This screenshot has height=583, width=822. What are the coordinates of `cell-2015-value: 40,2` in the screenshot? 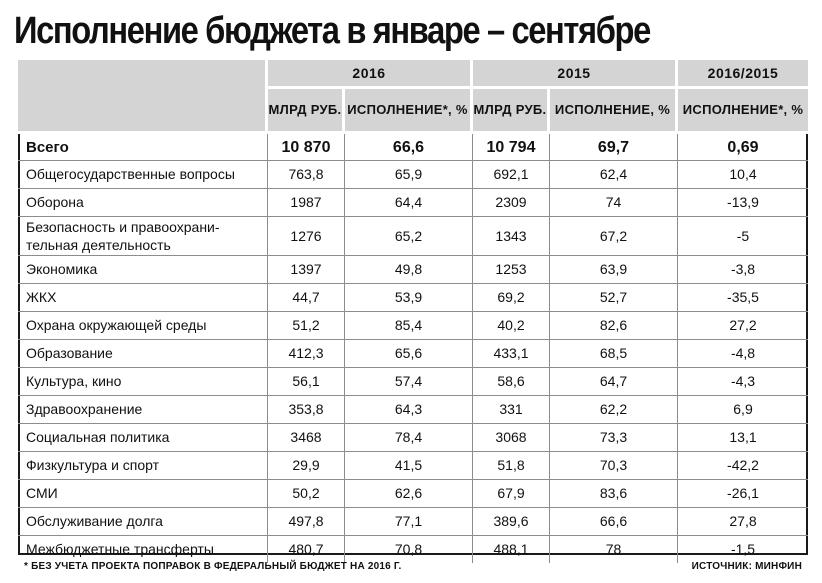 It's located at (511, 326).